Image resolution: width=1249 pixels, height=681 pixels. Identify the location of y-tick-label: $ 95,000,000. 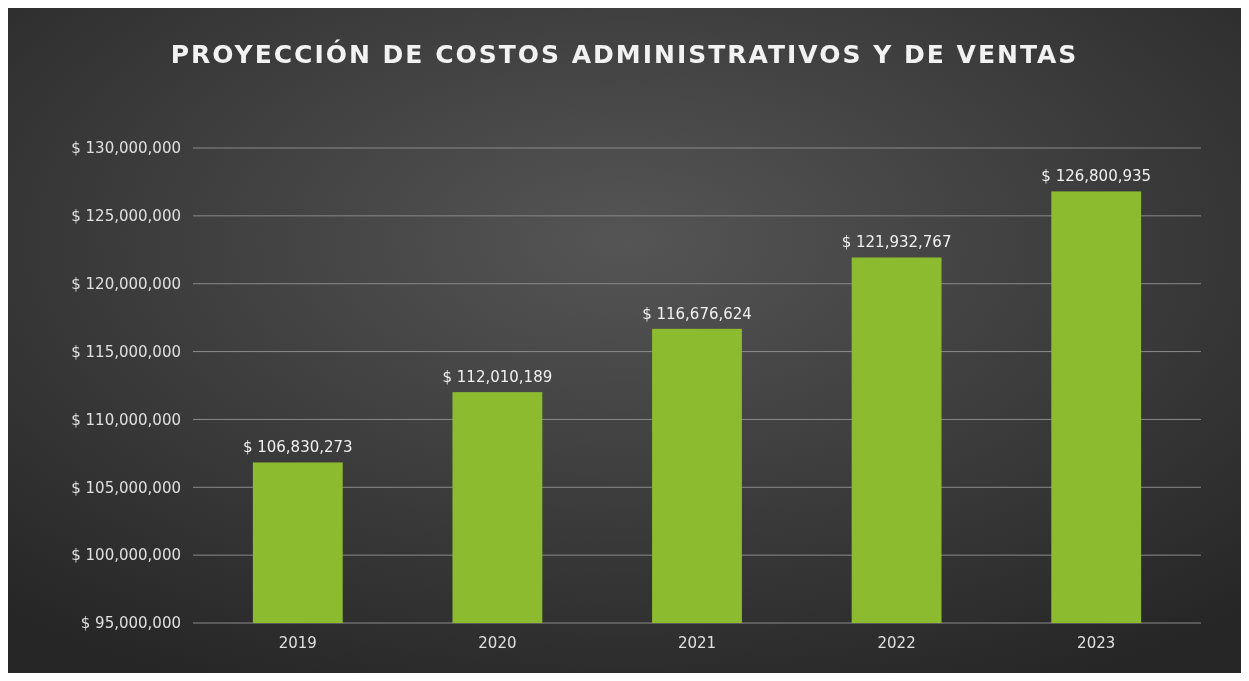
(130, 623).